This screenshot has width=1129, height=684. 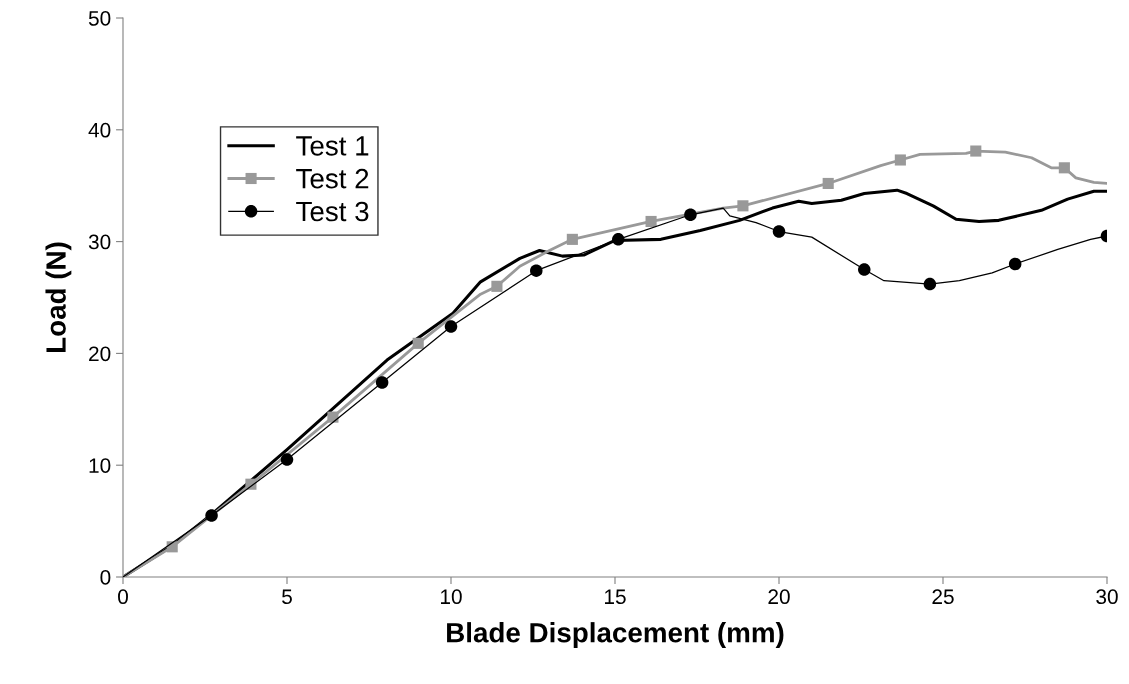 I want to click on y-tick-label: 30, so click(x=99, y=242).